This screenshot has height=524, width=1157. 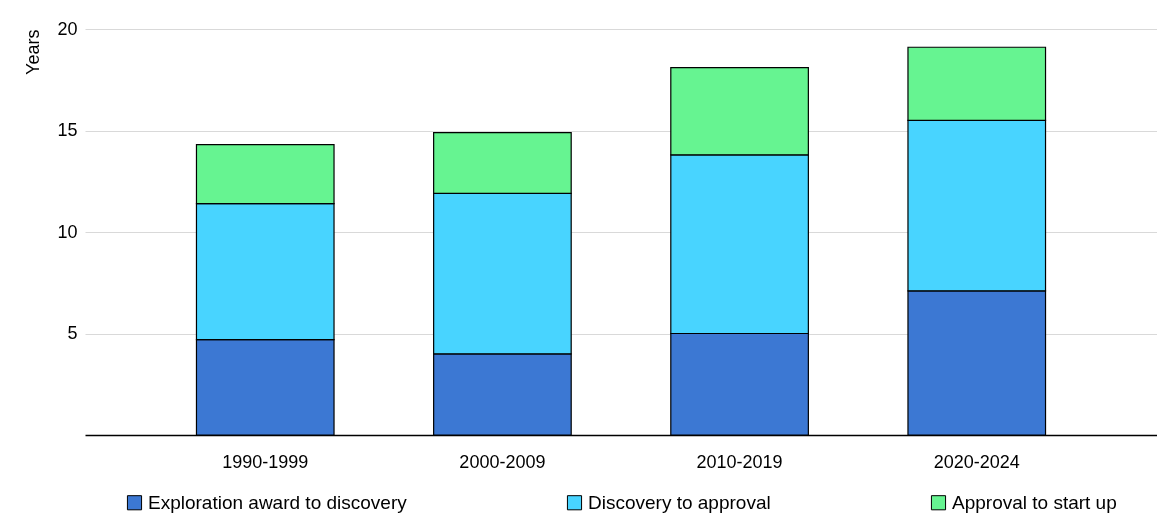 What do you see at coordinates (739, 461) in the screenshot?
I see `x-tick-label: 2010-2019` at bounding box center [739, 461].